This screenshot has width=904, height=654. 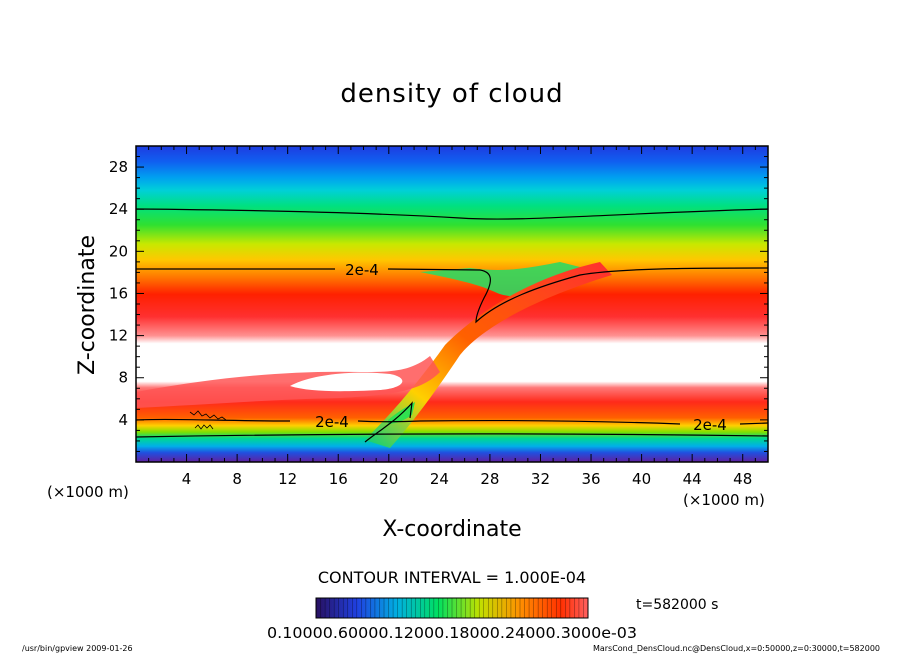 I want to click on x-tick-label: 40, so click(x=641, y=479).